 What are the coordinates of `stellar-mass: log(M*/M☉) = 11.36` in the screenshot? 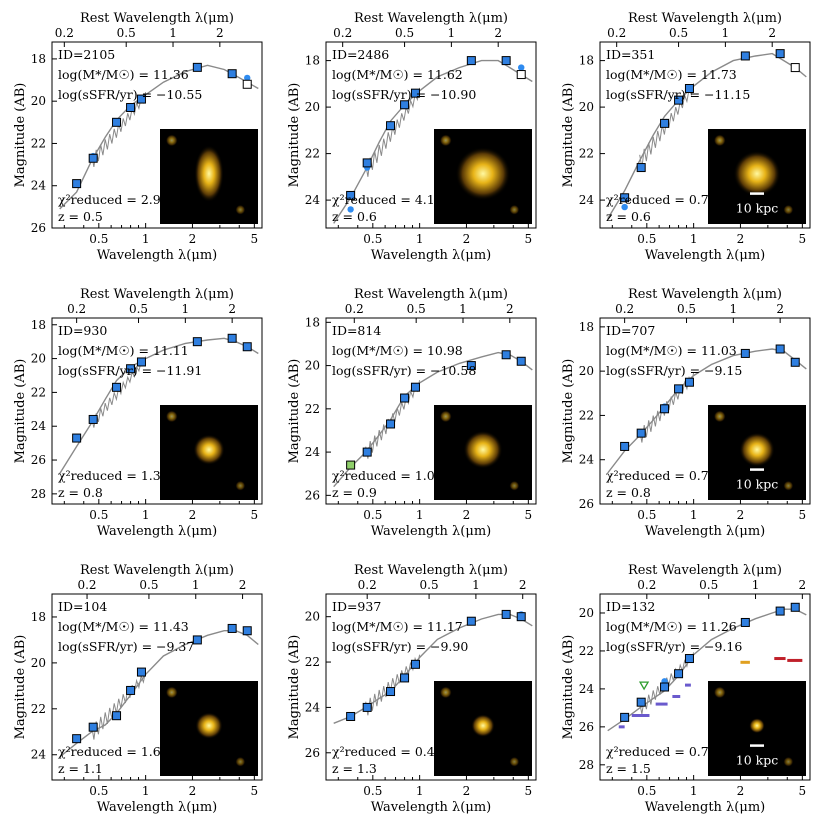 It's located at (123, 74).